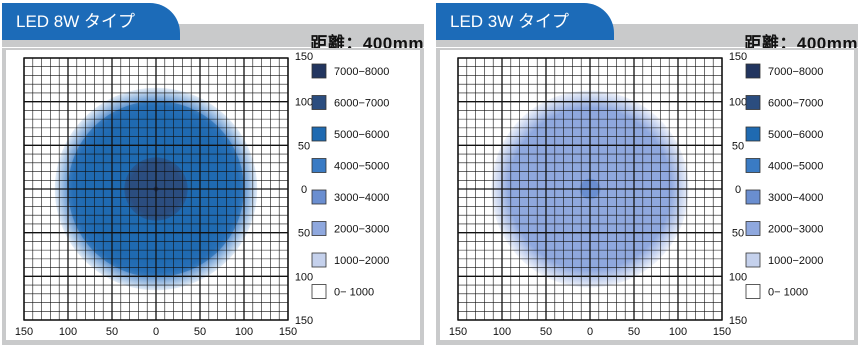  I want to click on chart-title: LED 8W タイプ, so click(91, 21).